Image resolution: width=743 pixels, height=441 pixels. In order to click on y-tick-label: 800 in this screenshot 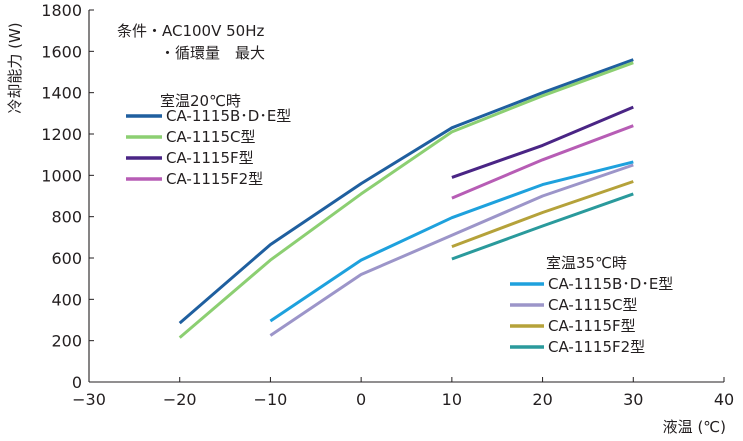, I will do `click(66, 217)`.